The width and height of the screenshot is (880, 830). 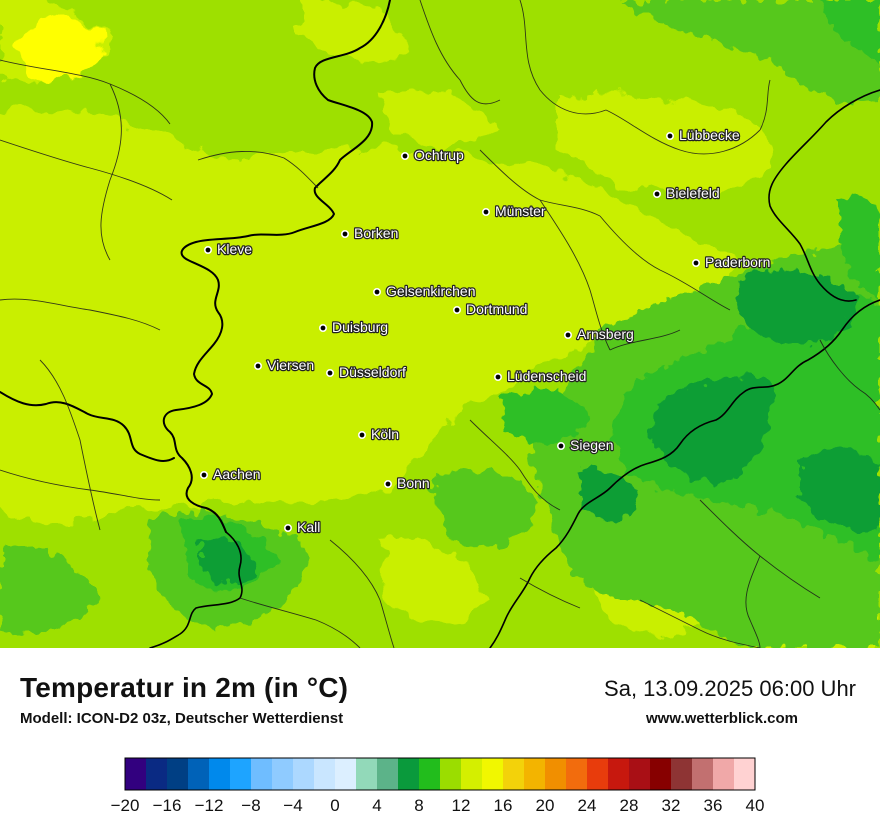 I want to click on city-label: Bonn, so click(x=413, y=483).